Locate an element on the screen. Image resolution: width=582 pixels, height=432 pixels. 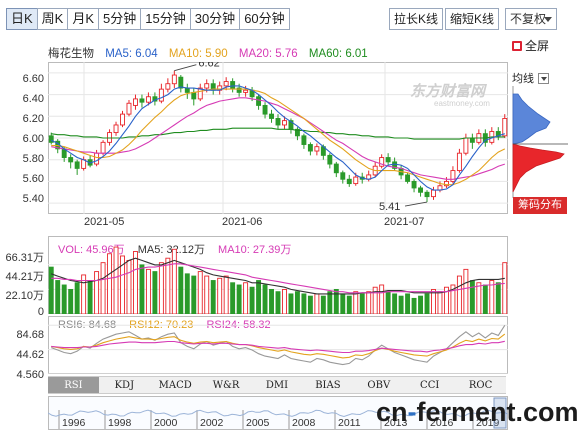
tab-monthly-k: 月K is located at coordinates (83, 19).